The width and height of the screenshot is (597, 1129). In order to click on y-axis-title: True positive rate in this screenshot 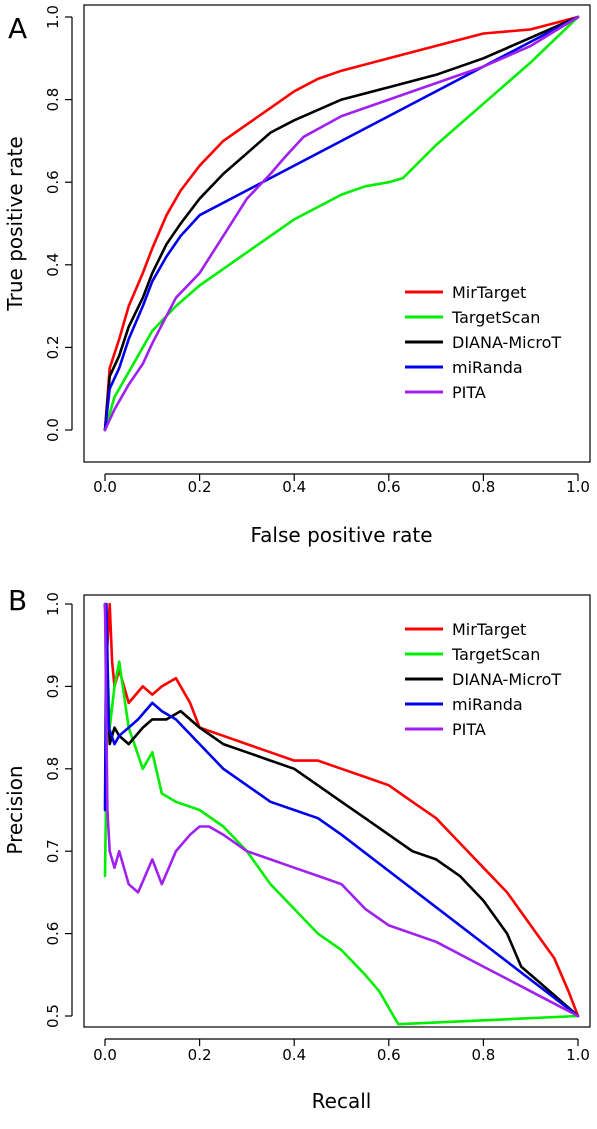, I will do `click(15, 223)`.